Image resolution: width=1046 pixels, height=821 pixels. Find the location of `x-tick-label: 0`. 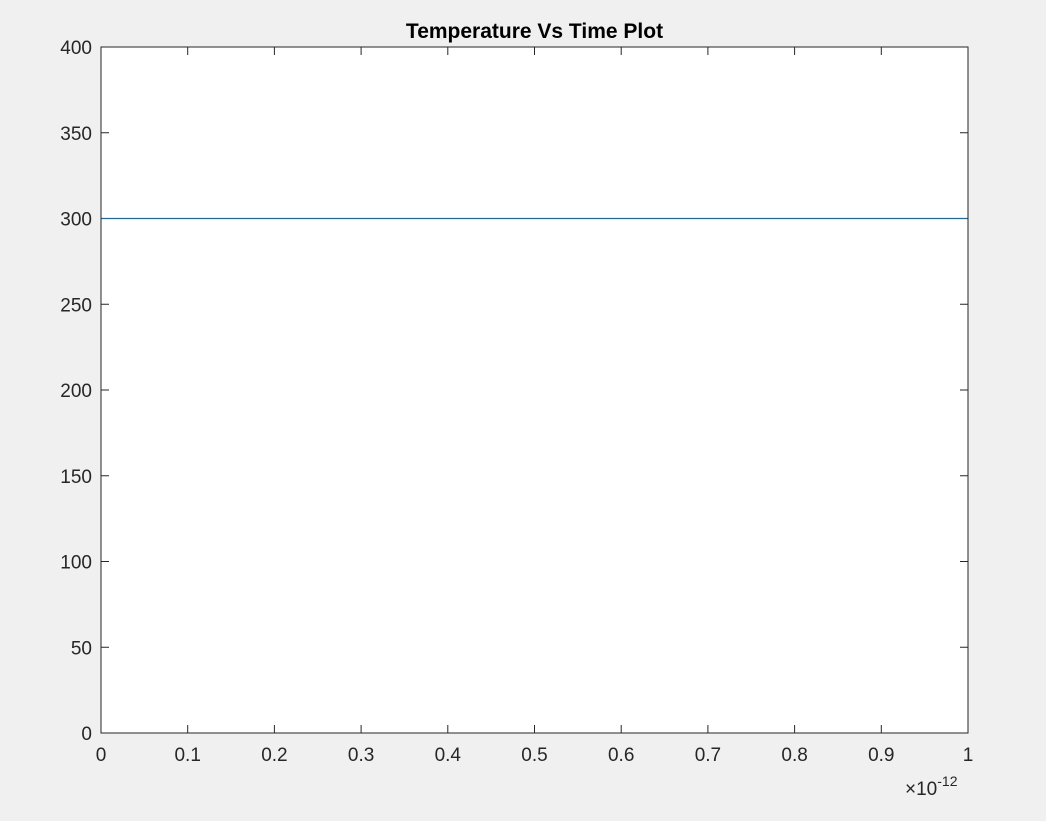

x-tick-label: 0 is located at coordinates (101, 755).